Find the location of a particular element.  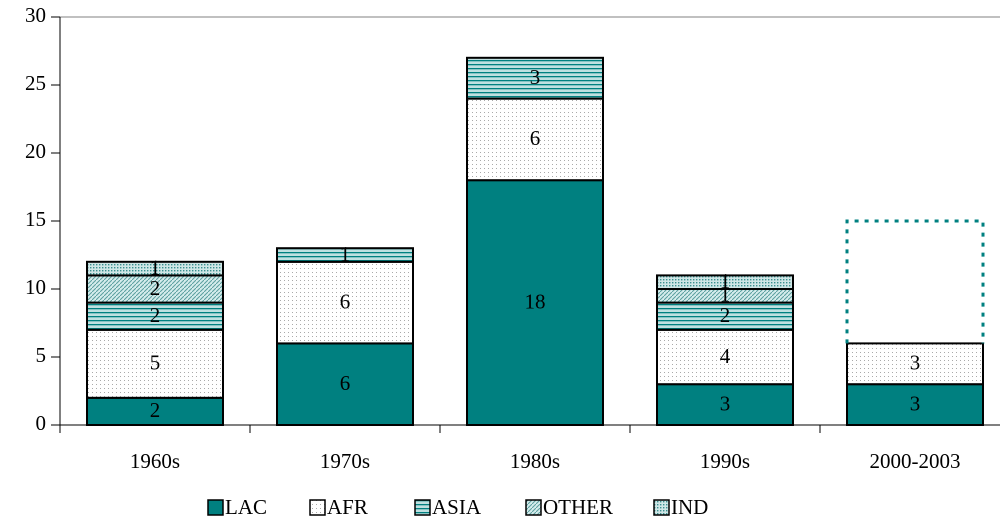

legend-label: OTHER is located at coordinates (578, 507).